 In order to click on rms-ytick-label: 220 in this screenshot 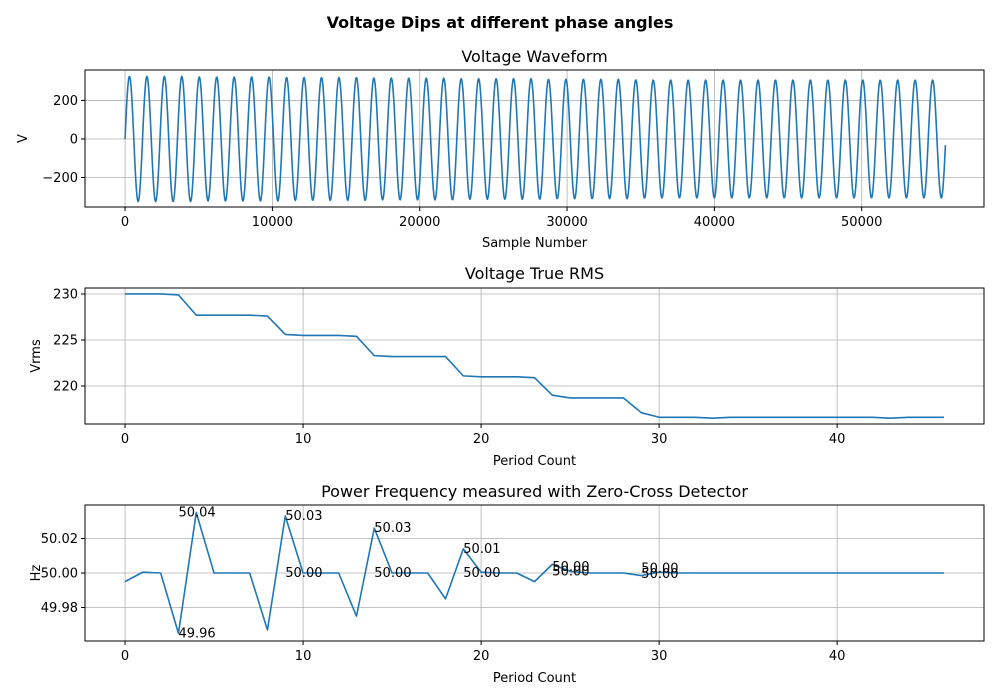, I will do `click(65, 386)`.